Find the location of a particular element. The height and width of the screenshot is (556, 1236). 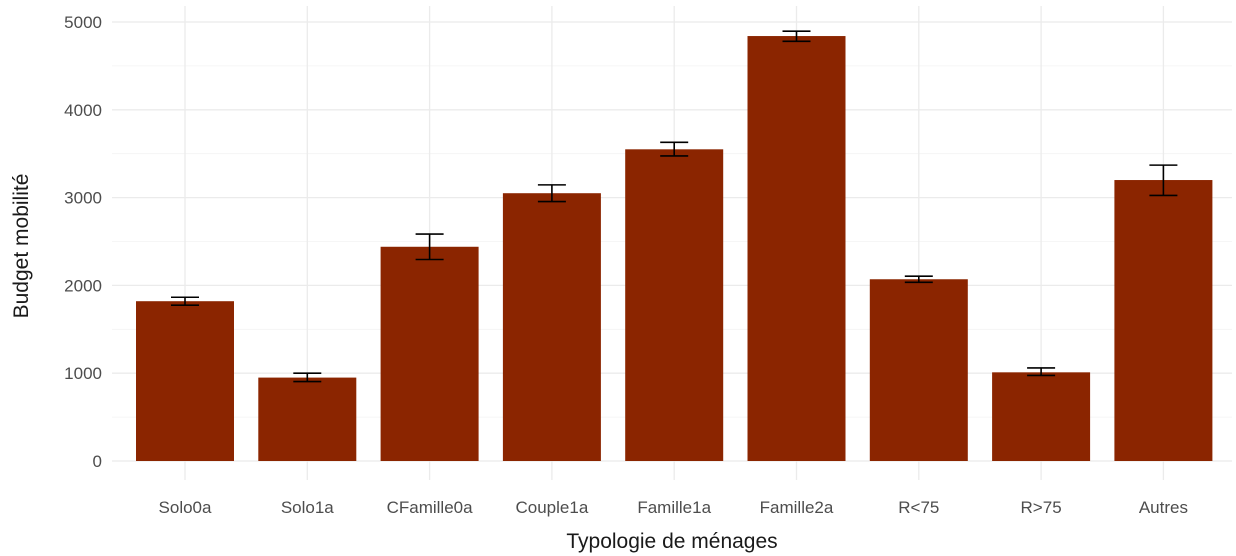

error-bar-R>75 is located at coordinates (1041, 372).